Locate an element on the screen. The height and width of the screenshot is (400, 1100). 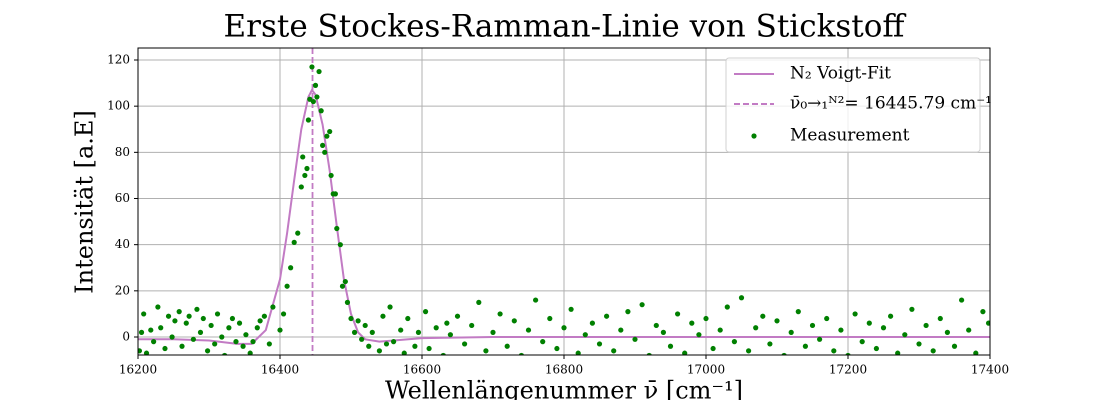
x-tick-label: 16400 is located at coordinates (280, 370).